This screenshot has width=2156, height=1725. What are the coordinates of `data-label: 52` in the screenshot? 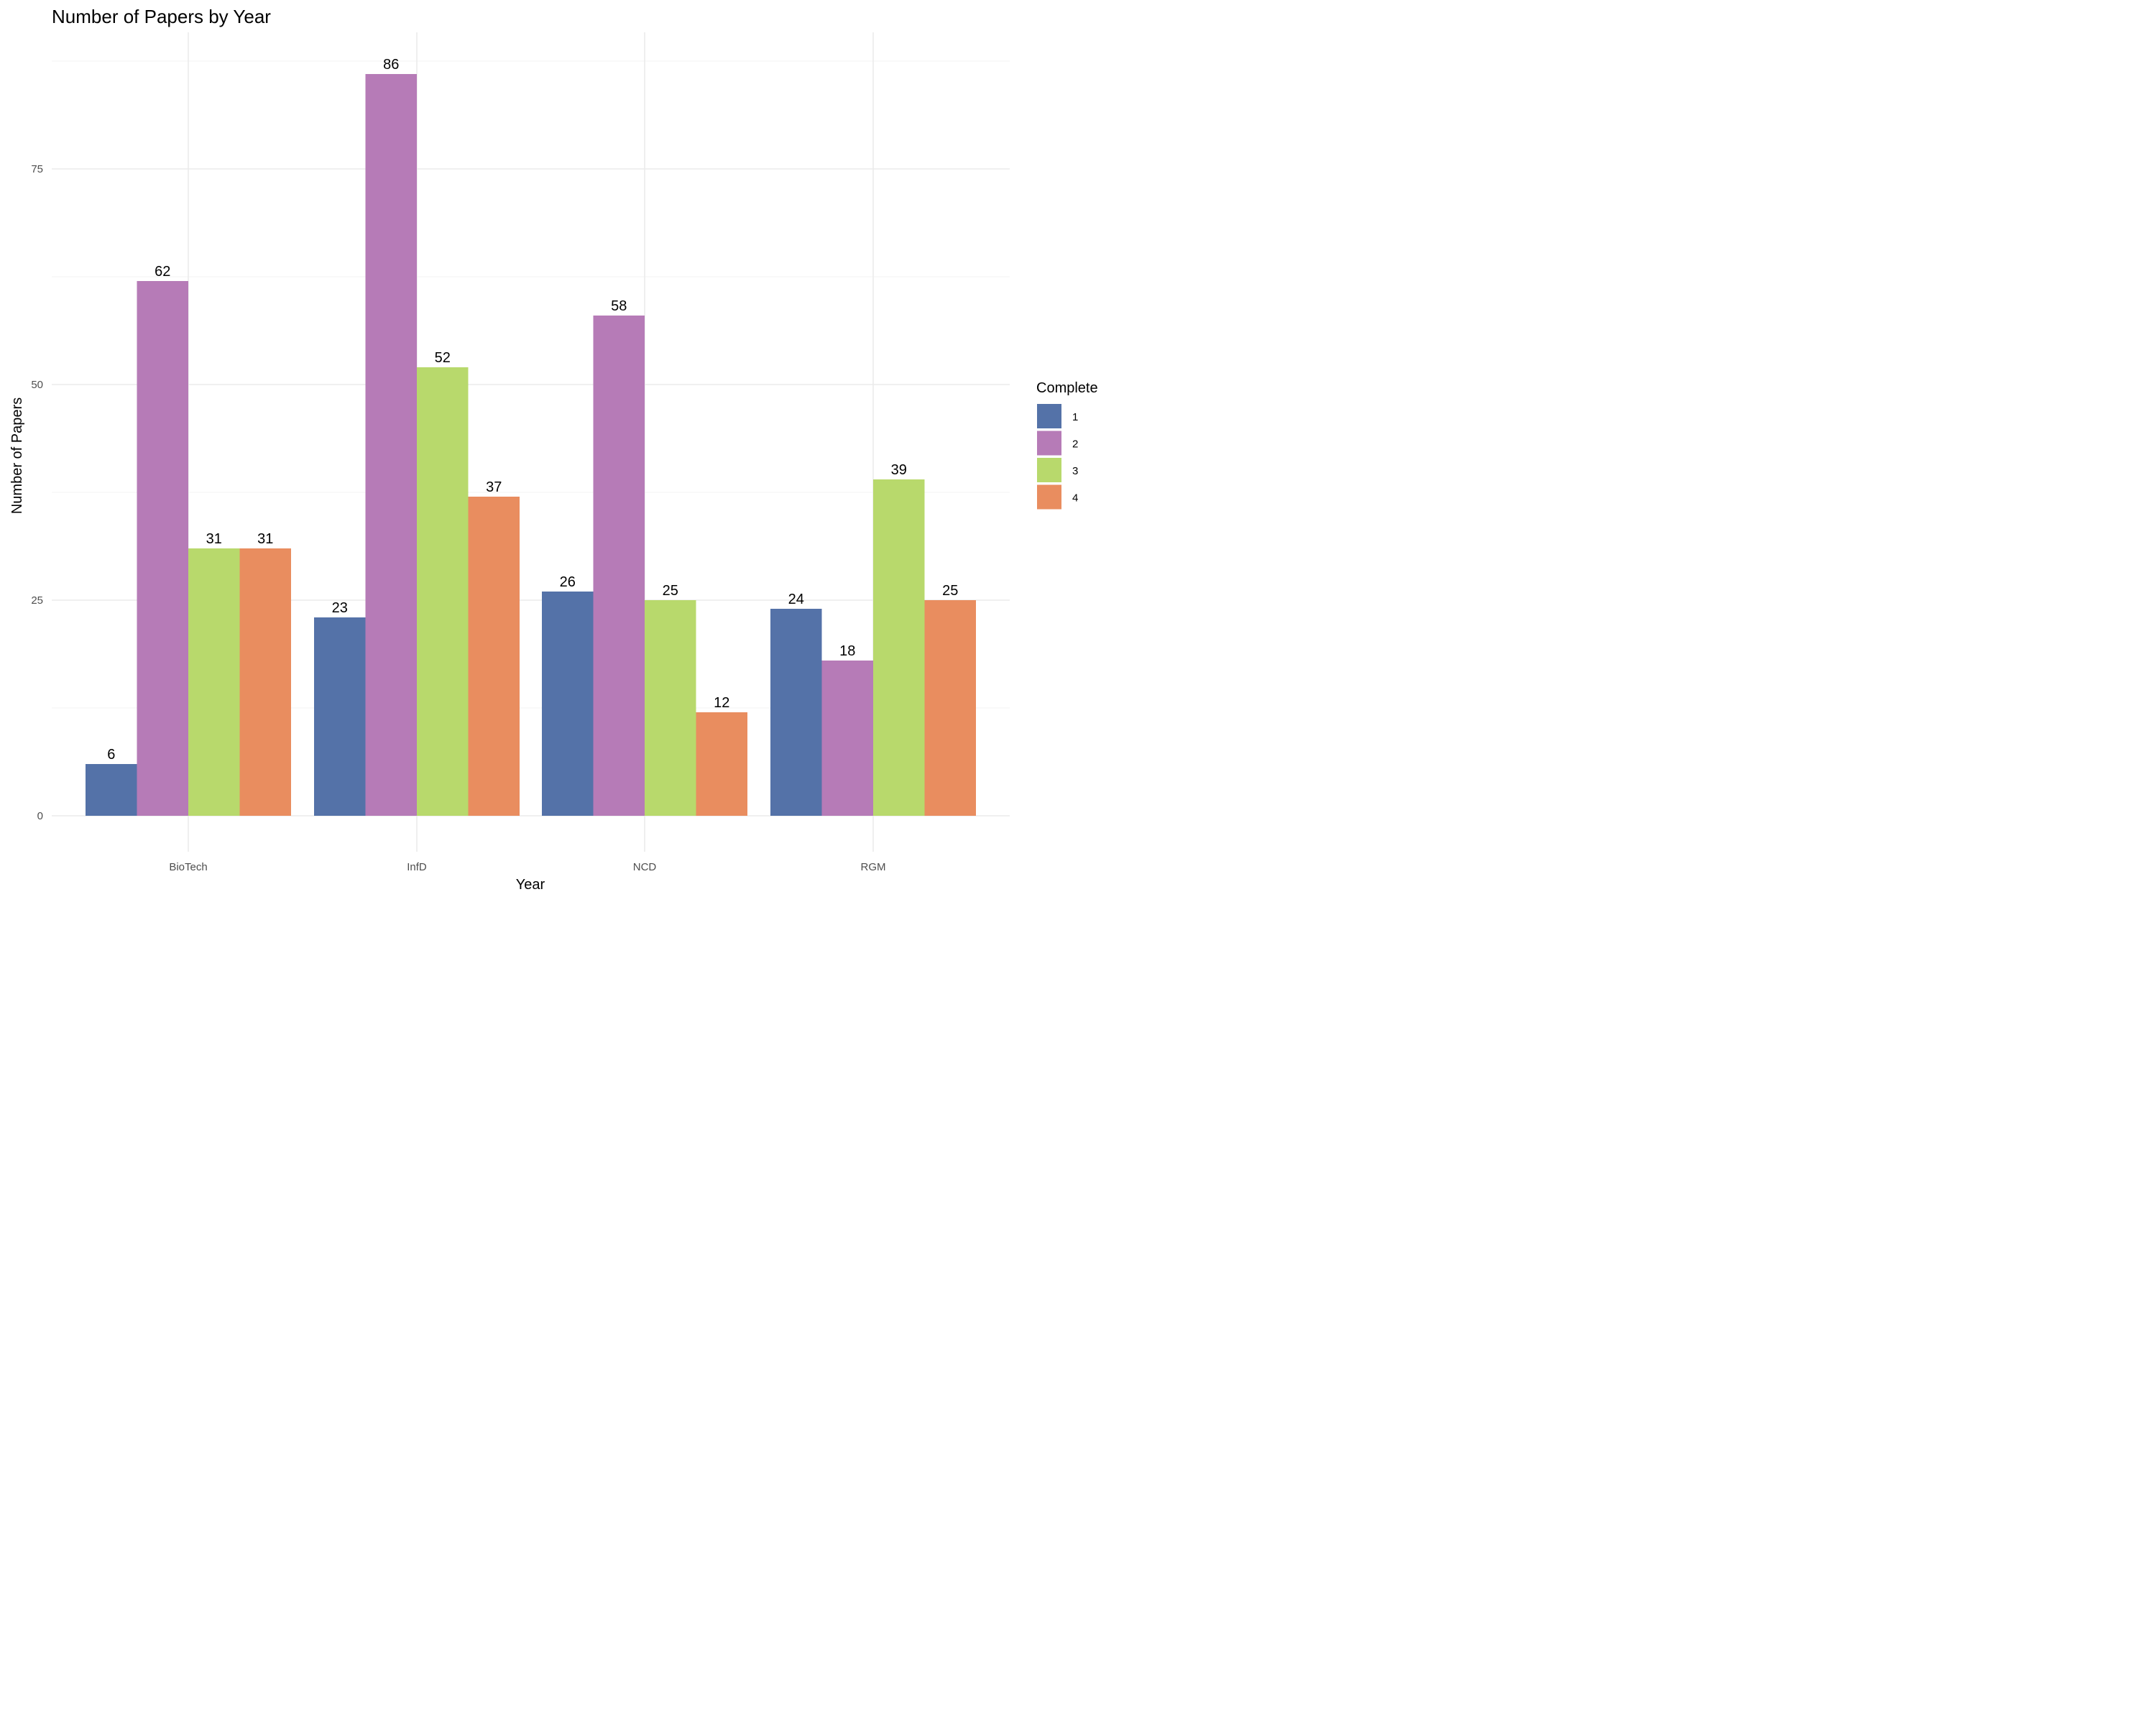 It's located at (443, 358).